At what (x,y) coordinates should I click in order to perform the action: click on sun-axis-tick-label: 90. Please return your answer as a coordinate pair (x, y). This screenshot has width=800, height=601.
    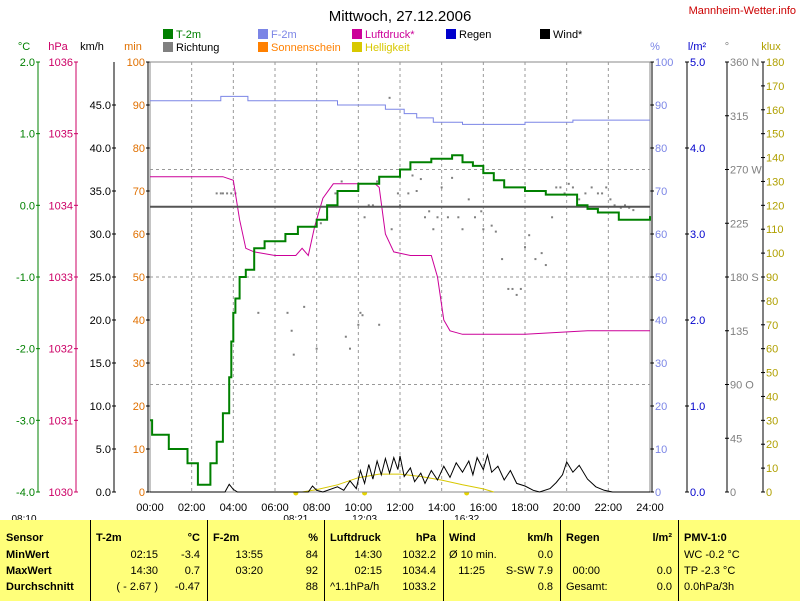
    Looking at the image, I should click on (139, 106).